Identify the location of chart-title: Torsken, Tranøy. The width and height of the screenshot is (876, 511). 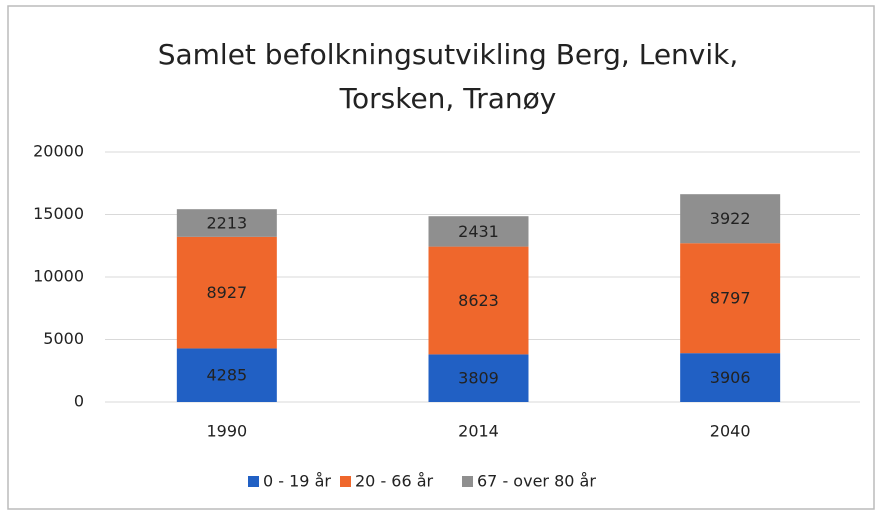
(448, 98).